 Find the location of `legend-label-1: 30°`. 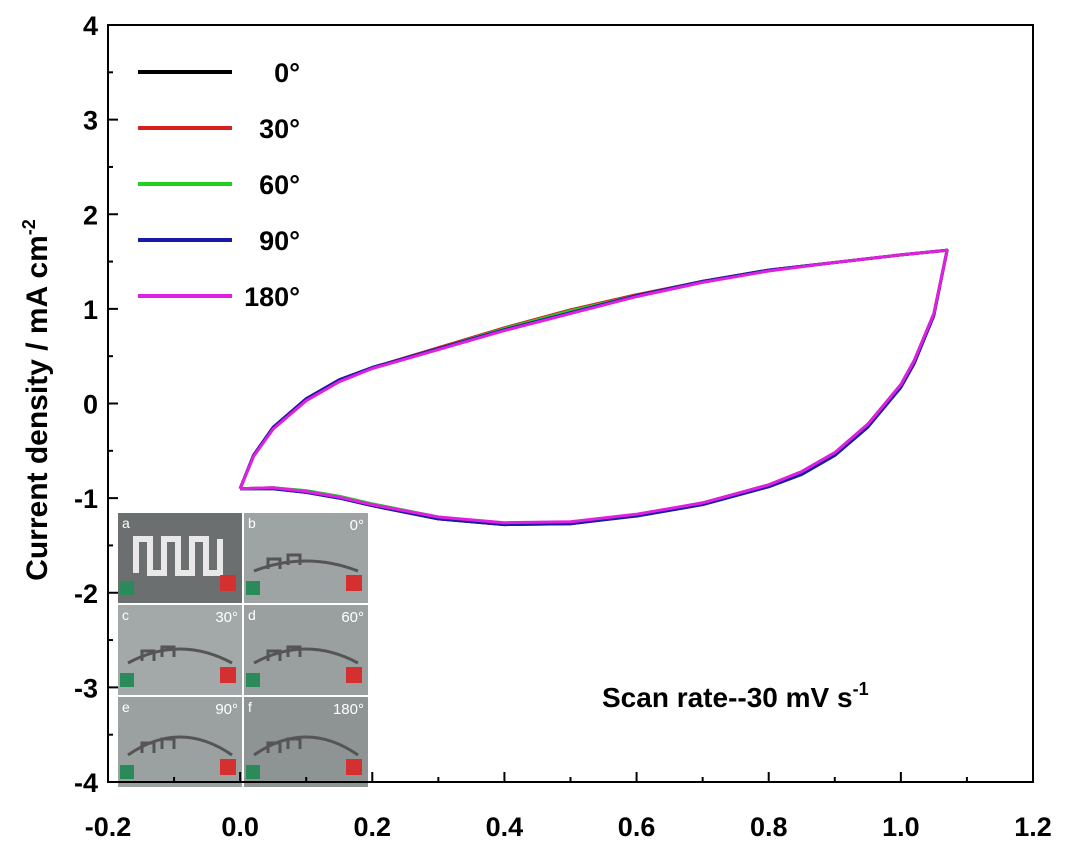

legend-label-1: 30° is located at coordinates (279, 129).